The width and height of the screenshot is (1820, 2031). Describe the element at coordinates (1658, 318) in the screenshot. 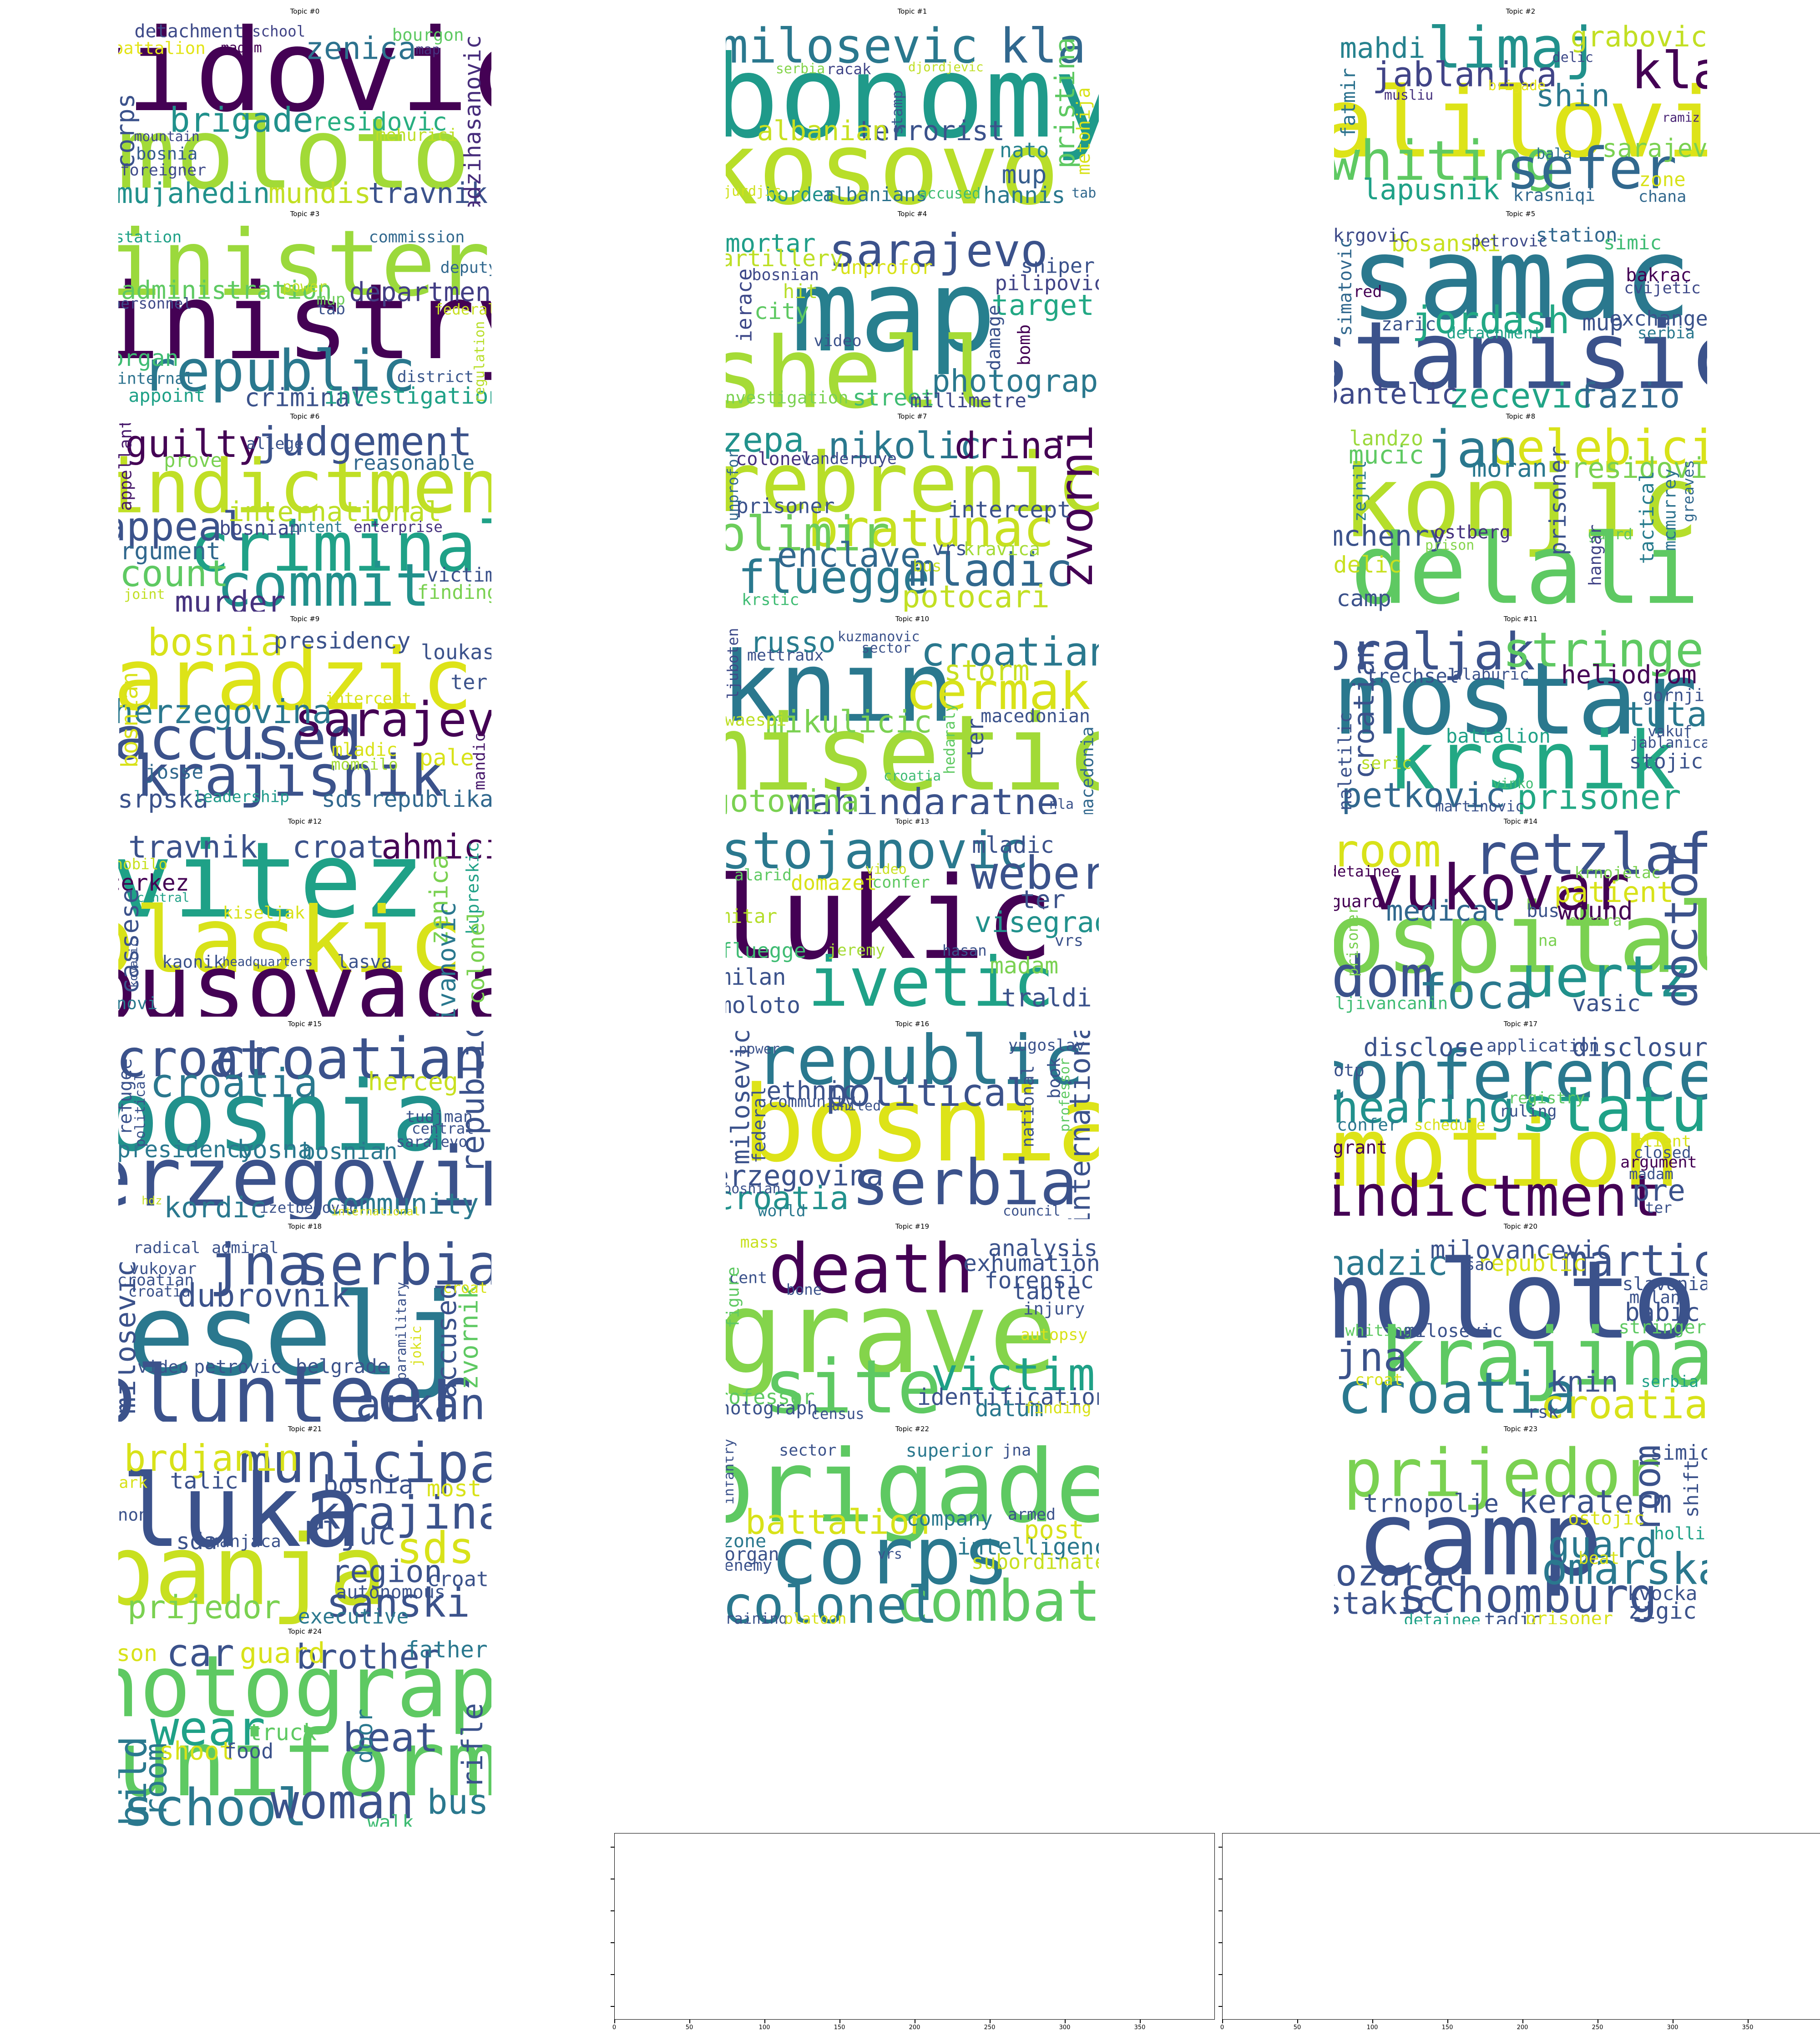

I see `cloud-word: exchange` at that location.